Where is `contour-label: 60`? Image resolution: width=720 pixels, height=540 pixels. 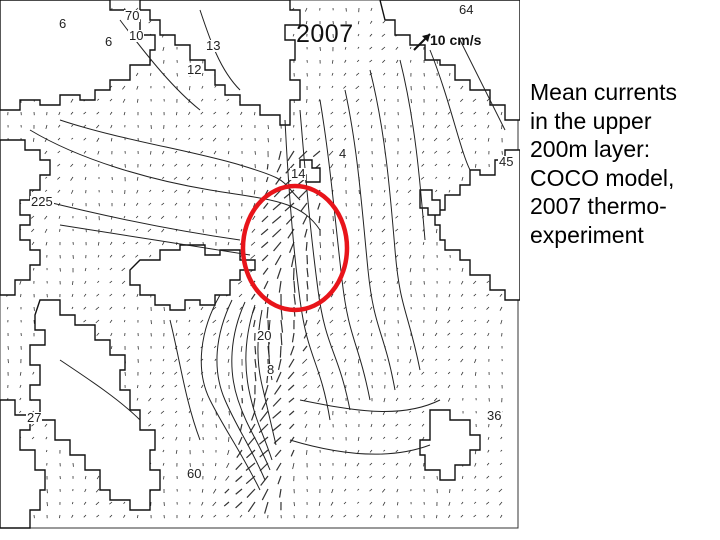
contour-label: 60 is located at coordinates (194, 473).